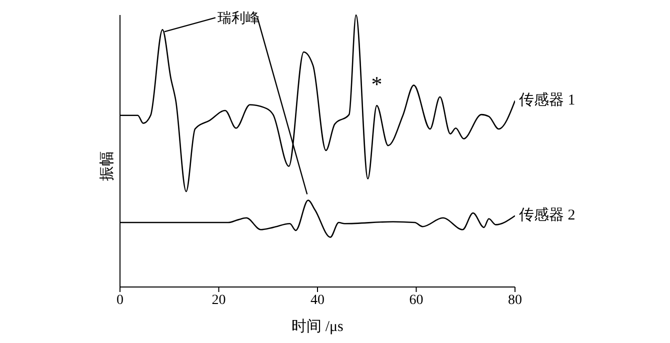 This screenshot has width=670, height=343. What do you see at coordinates (376, 84) in the screenshot?
I see `annotation: *` at bounding box center [376, 84].